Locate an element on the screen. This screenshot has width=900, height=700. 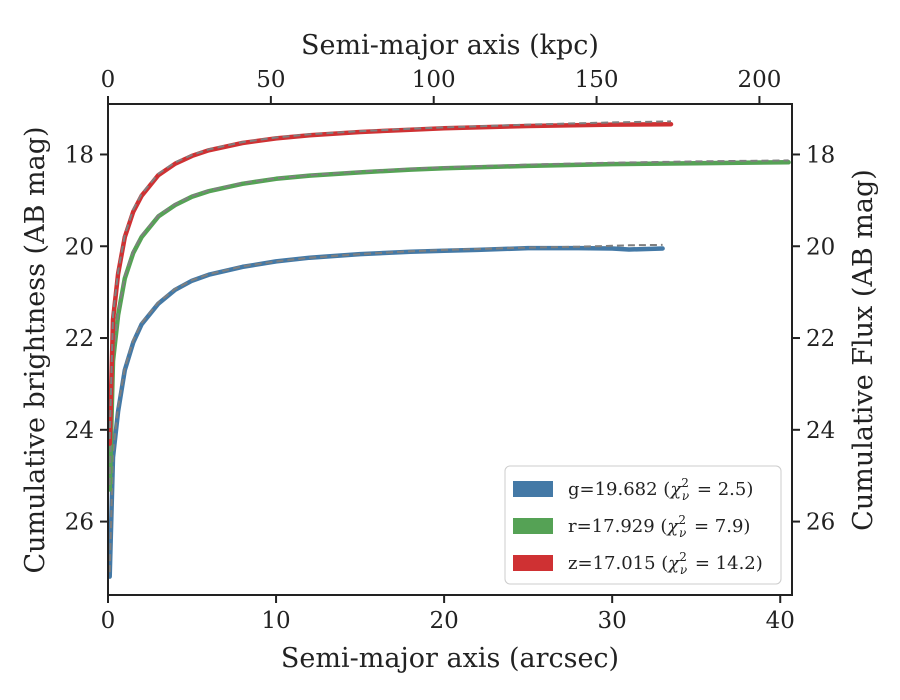
right-y-tick-label: 20 is located at coordinates (820, 247).